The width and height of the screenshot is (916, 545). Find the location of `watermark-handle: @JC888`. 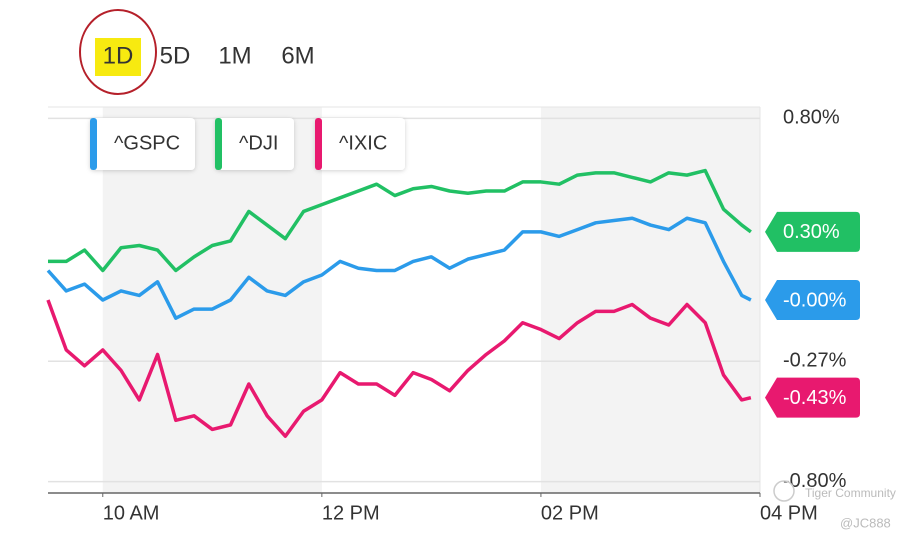

watermark-handle: @JC888 is located at coordinates (865, 522).